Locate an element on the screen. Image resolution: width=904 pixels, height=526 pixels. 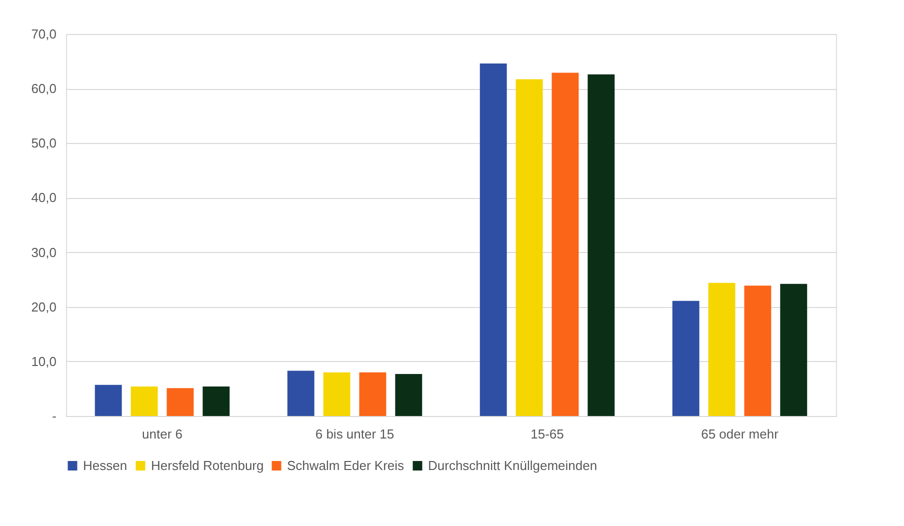
y-tick-label: 20,0 is located at coordinates (43, 306).